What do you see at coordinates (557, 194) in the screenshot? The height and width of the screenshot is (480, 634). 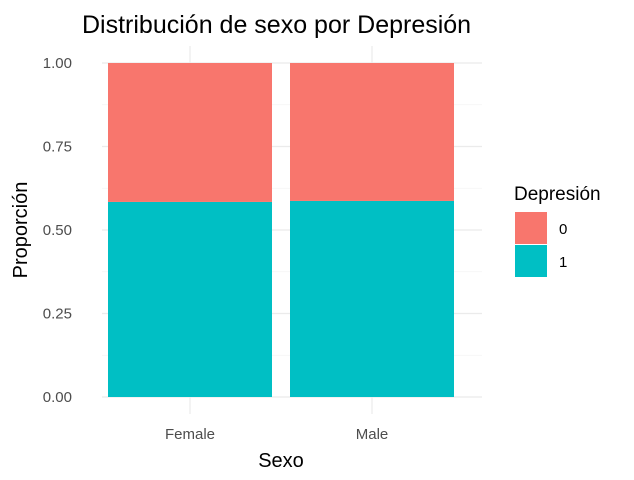 I see `legend-title: Depresión` at bounding box center [557, 194].